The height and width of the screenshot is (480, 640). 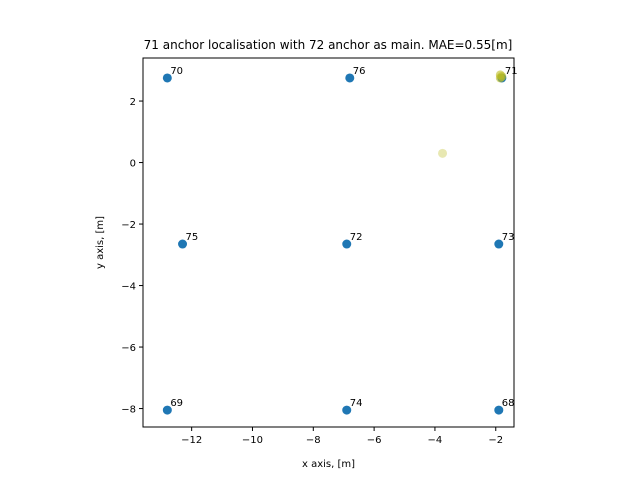 I want to click on y-axis-label: y axis, [m], so click(x=100, y=242).